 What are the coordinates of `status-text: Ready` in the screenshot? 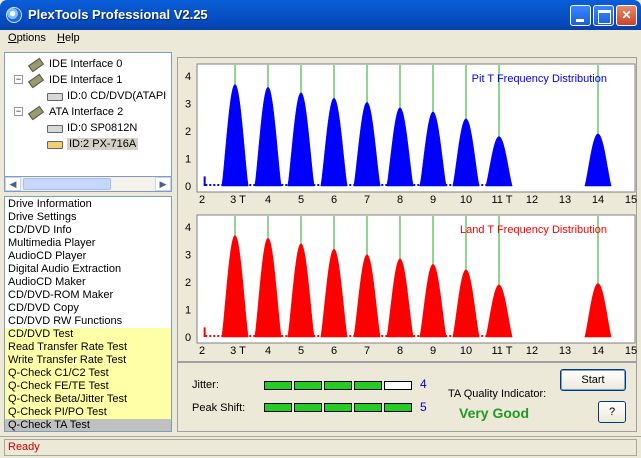 It's located at (24, 447).